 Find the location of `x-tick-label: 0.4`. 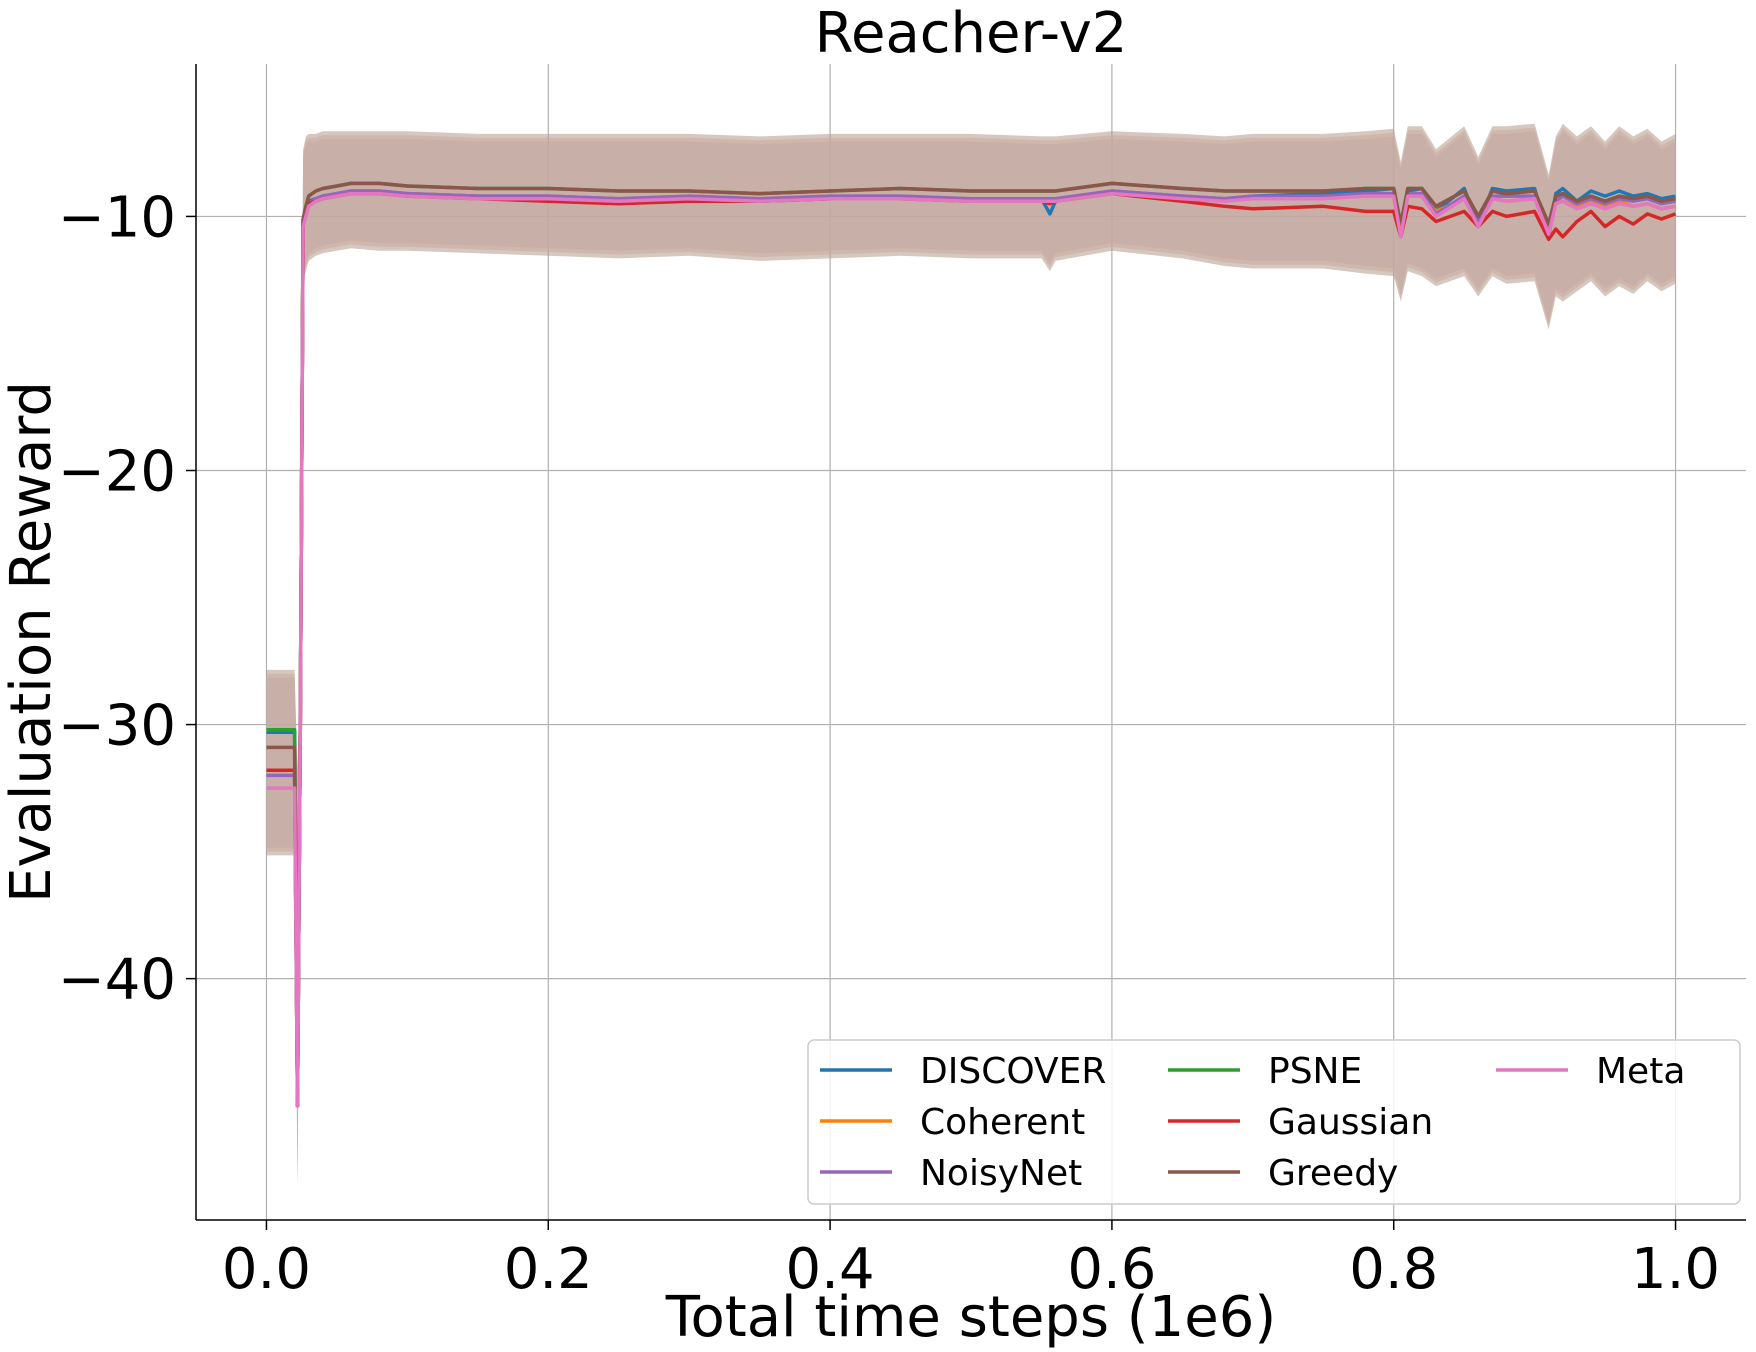

x-tick-label: 0.4 is located at coordinates (830, 1269).